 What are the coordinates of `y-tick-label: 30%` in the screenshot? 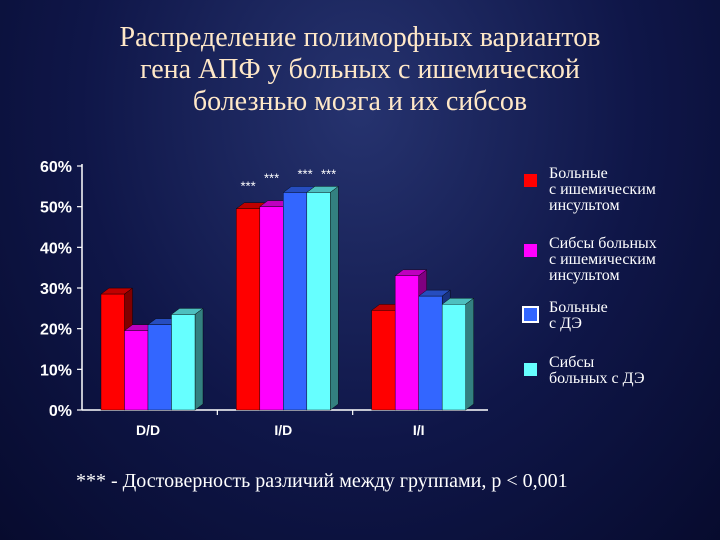 It's located at (56, 289).